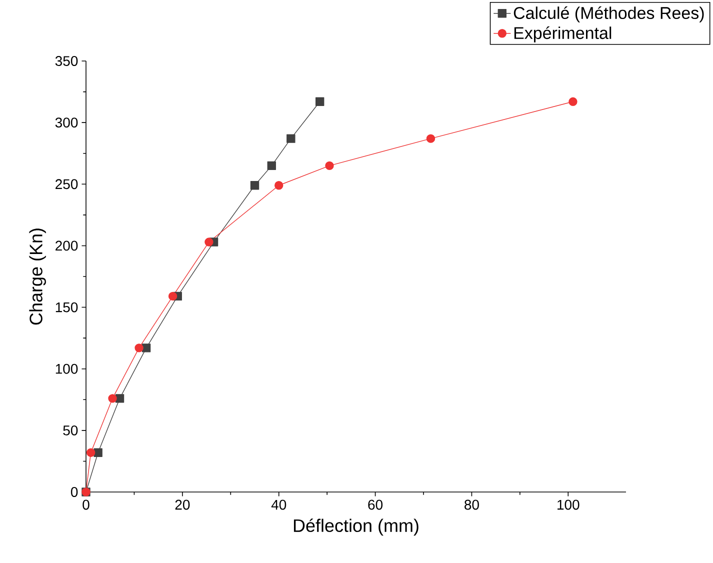 This screenshot has height=563, width=713. What do you see at coordinates (609, 14) in the screenshot?
I see `legend-label: Calculé (Méthodes Rees)` at bounding box center [609, 14].